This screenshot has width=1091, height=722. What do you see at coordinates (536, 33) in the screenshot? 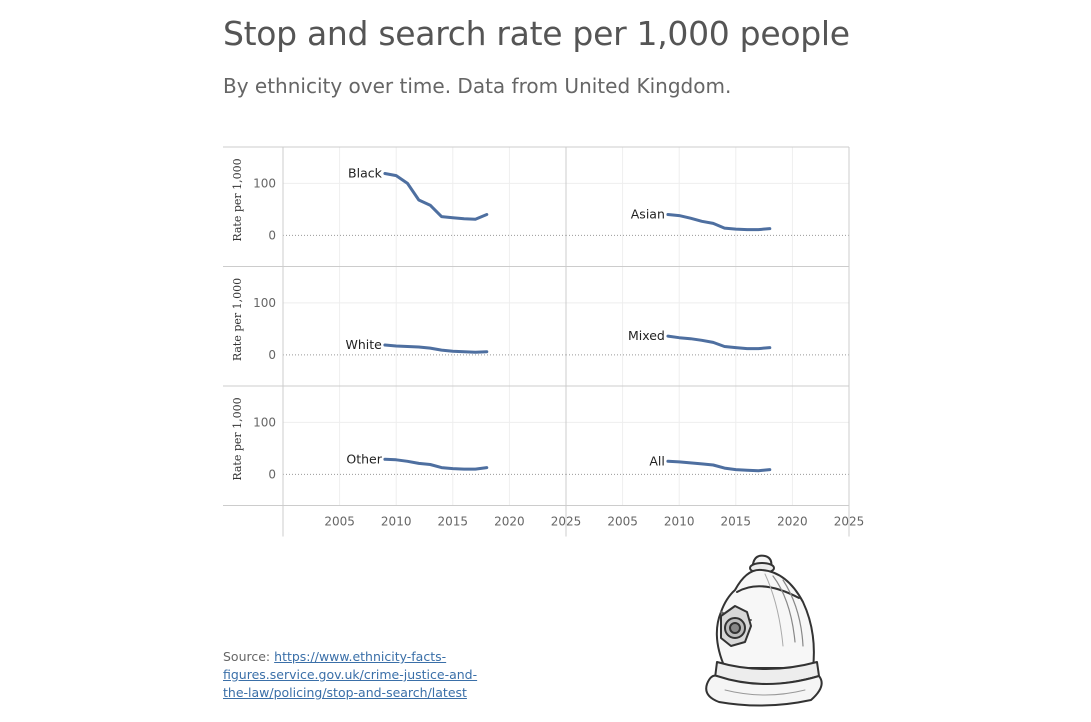
I see `chart-title: Stop and search rate per 1,000 people` at bounding box center [536, 33].